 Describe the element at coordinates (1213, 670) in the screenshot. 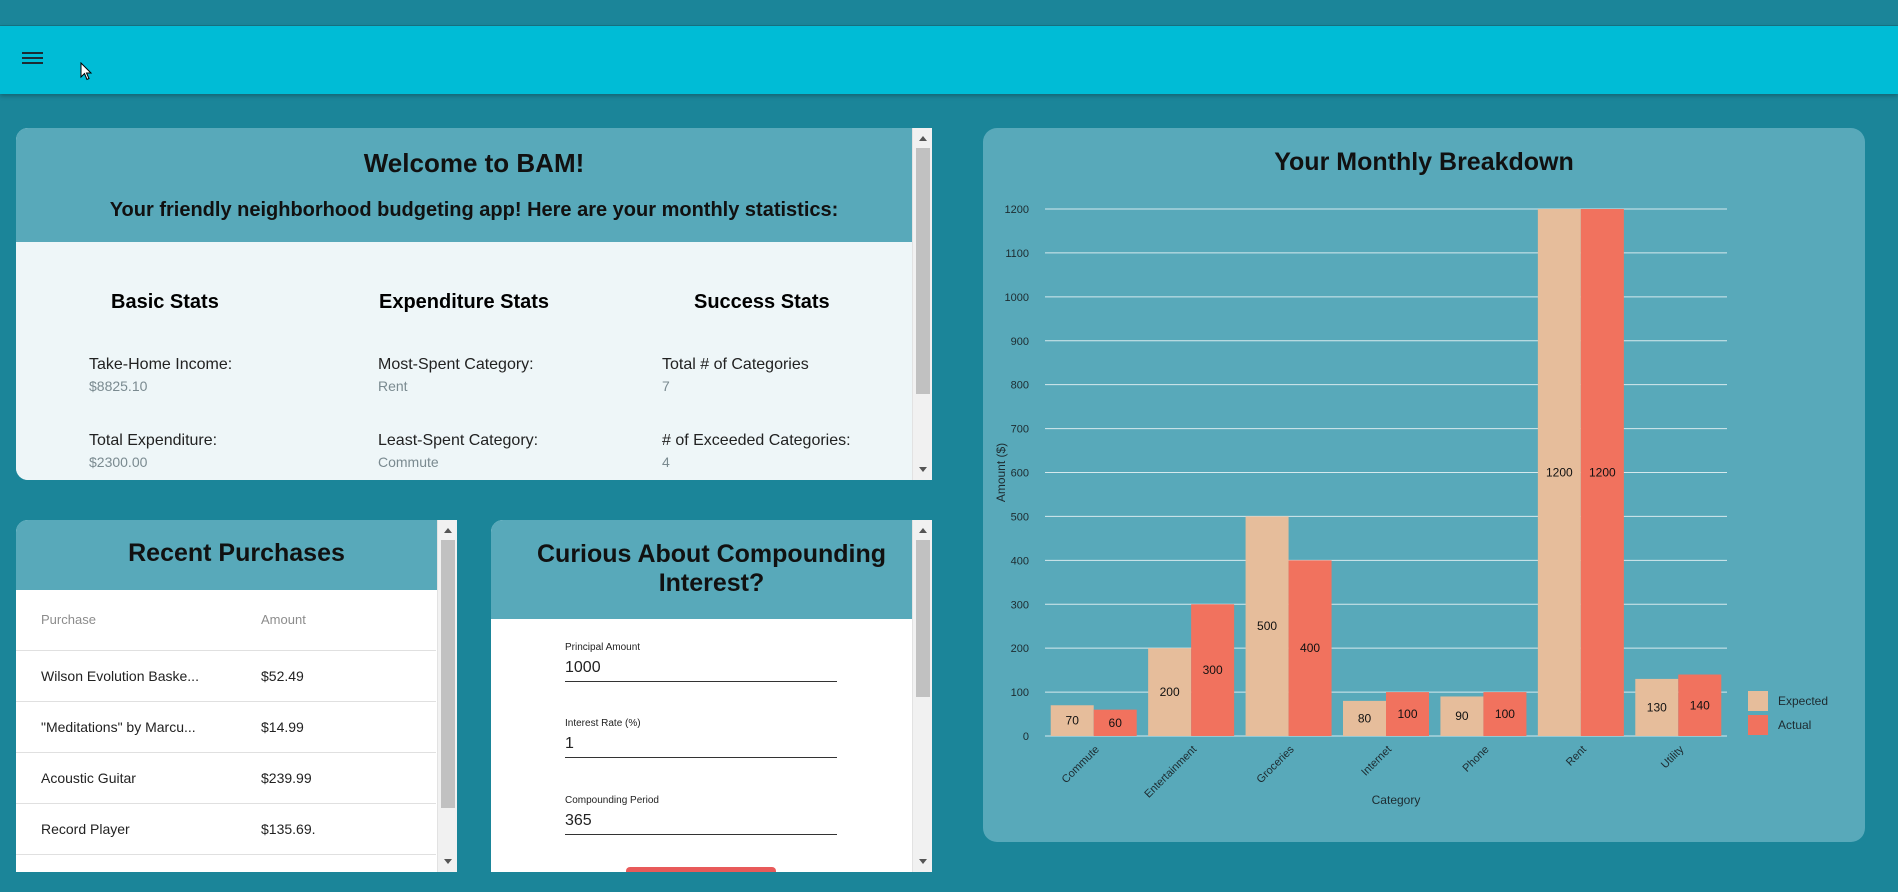

I see `bar-value-label: 300` at that location.